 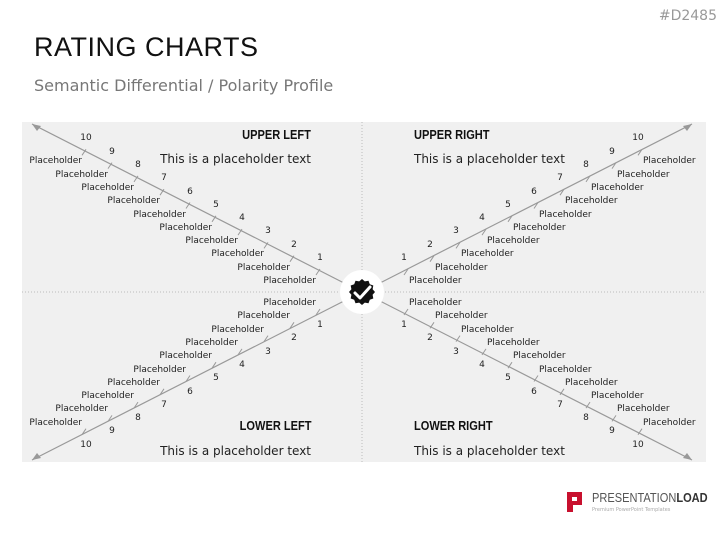 I want to click on logo-name: PRESENTATIONLOAD, so click(x=650, y=497).